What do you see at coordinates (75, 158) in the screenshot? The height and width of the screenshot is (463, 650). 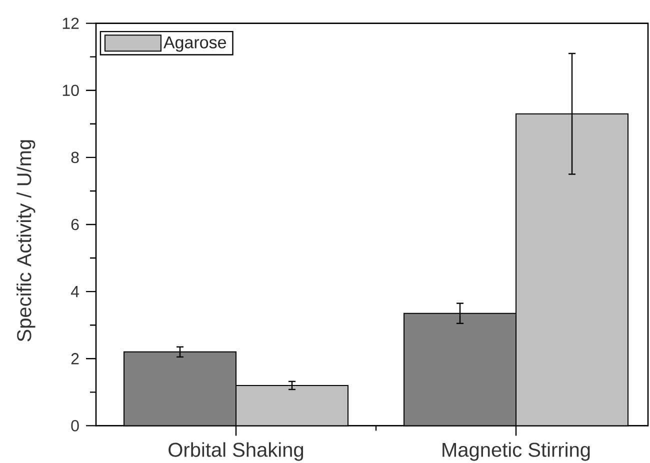 I see `y-tick-label: 8` at bounding box center [75, 158].